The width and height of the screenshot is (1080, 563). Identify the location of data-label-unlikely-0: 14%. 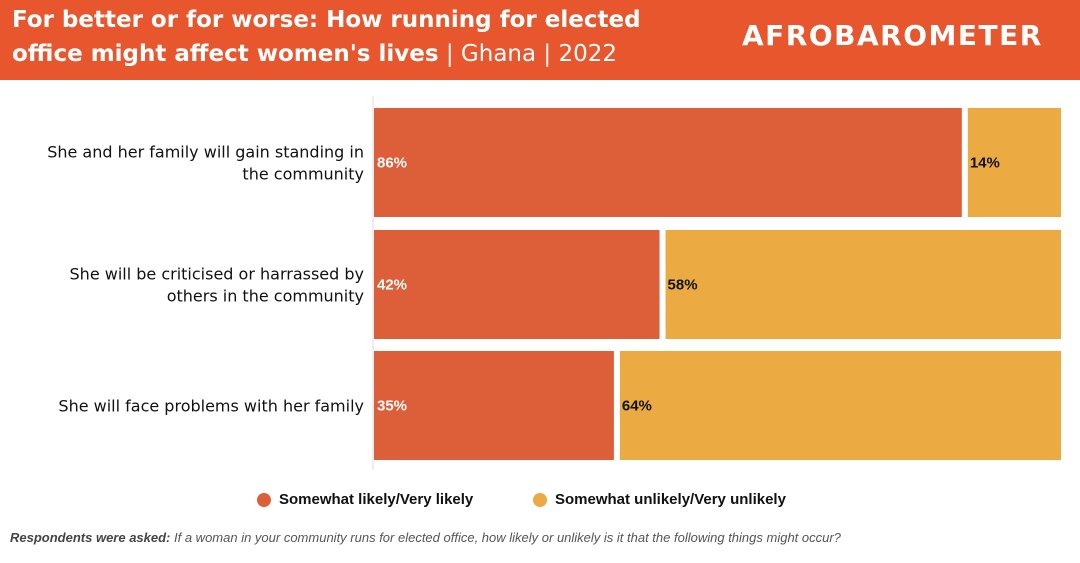
(985, 163).